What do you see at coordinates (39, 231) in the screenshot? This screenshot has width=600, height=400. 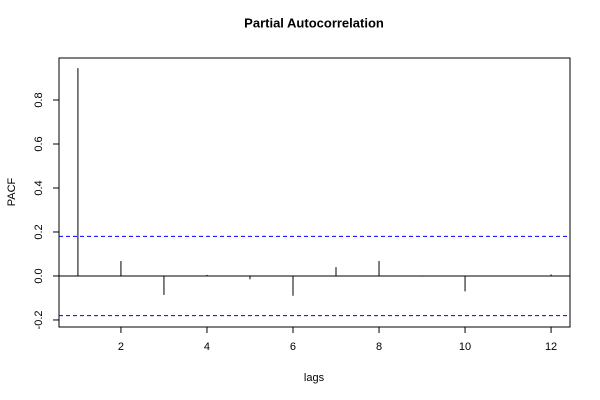 I see `y-tick-label: 0.2` at bounding box center [39, 231].